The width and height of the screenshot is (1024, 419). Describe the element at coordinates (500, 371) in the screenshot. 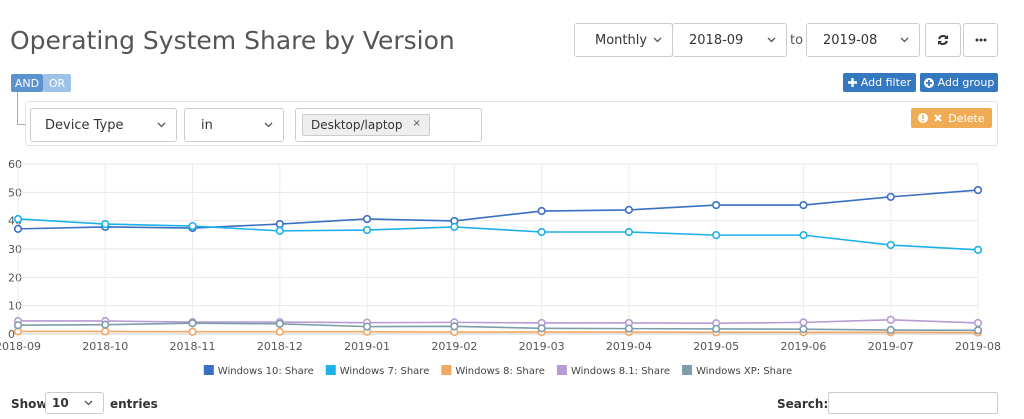

I see `legend-label: Windows 8: Share` at that location.